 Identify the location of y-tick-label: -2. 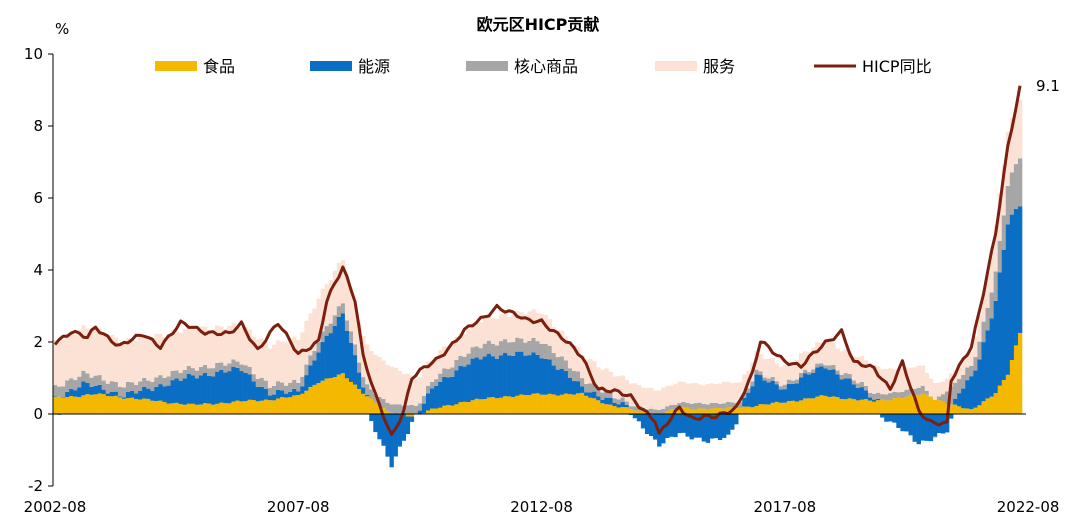
(35, 486).